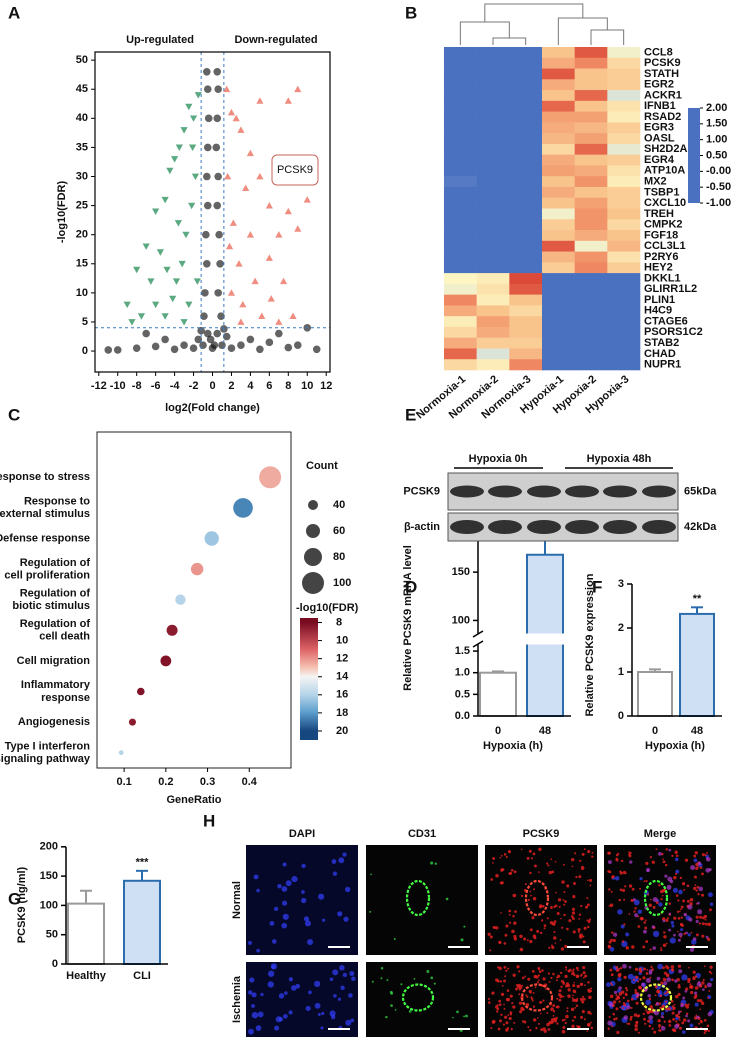 This screenshot has height=1040, width=749. I want to click on axis-break, so click(521, 639).